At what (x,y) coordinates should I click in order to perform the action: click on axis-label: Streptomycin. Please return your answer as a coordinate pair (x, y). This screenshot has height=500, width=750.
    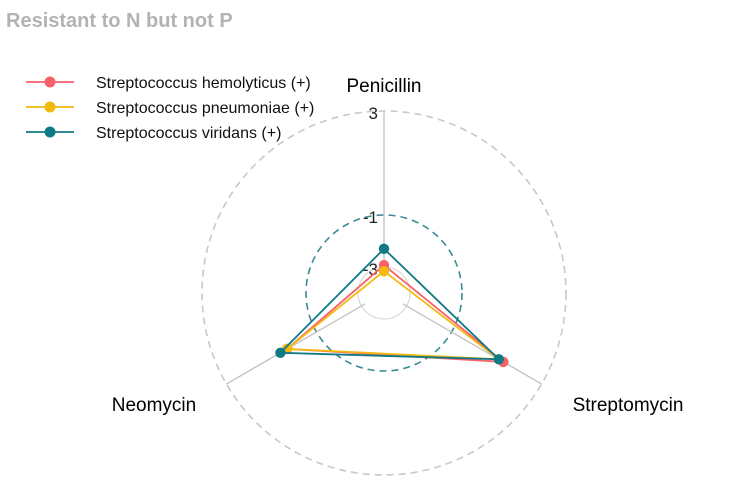
    Looking at the image, I should click on (628, 405).